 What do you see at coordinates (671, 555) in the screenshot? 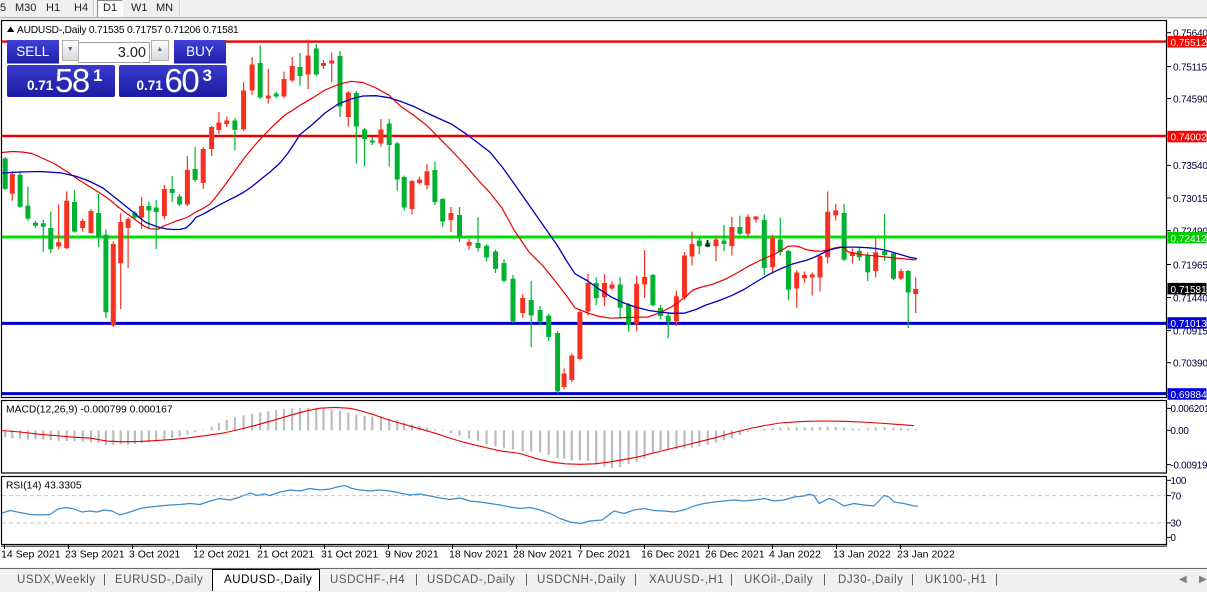
I see `svg-text: 16 Dec 2021` at bounding box center [671, 555].